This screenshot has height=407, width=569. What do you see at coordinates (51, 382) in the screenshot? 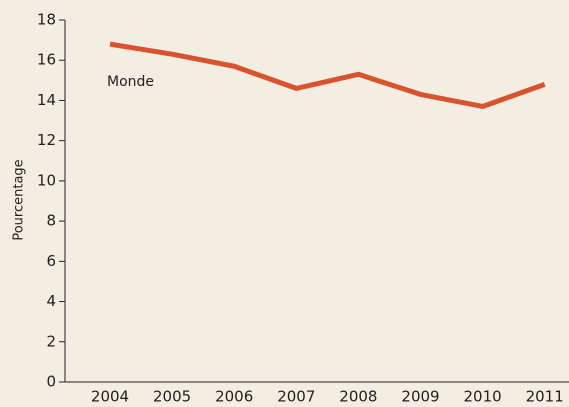
I see `y-tick-label: 0` at bounding box center [51, 382].